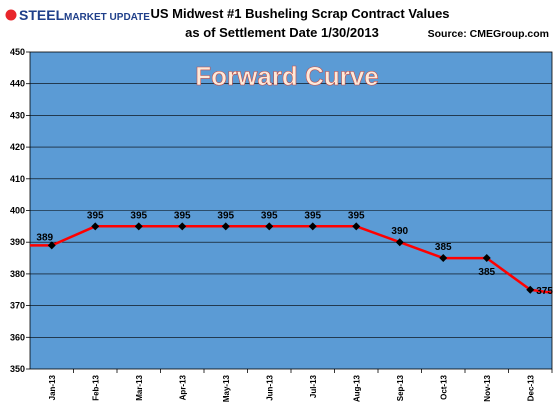  Describe the element at coordinates (356, 388) in the screenshot. I see `x-tick-label: Aug-13` at that location.